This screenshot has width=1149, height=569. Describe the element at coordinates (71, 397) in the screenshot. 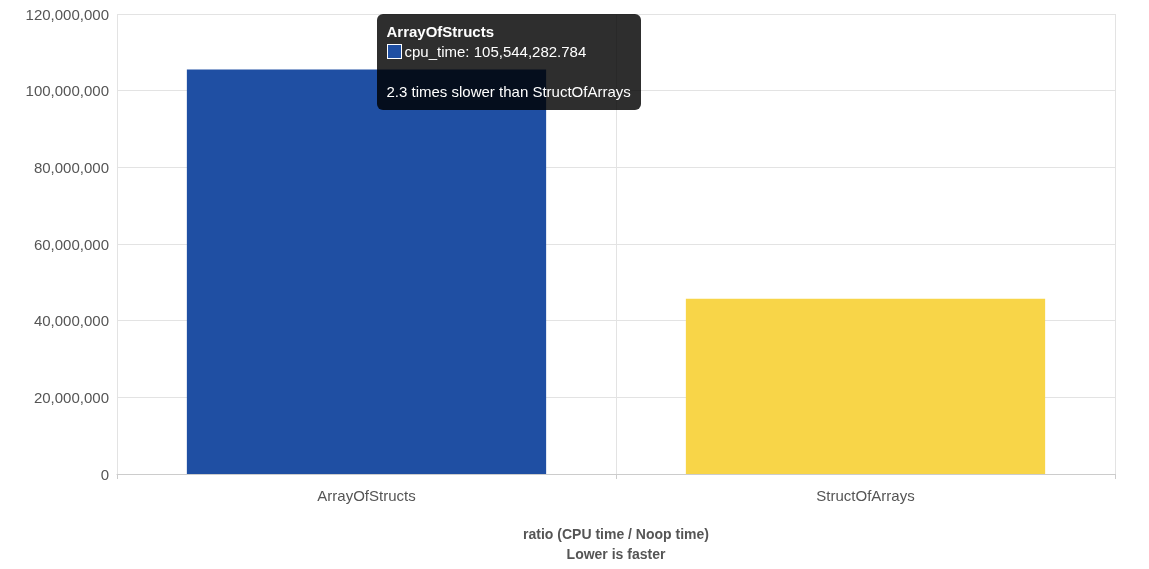

I see `y-tick-label: 20,000,000` at that location.